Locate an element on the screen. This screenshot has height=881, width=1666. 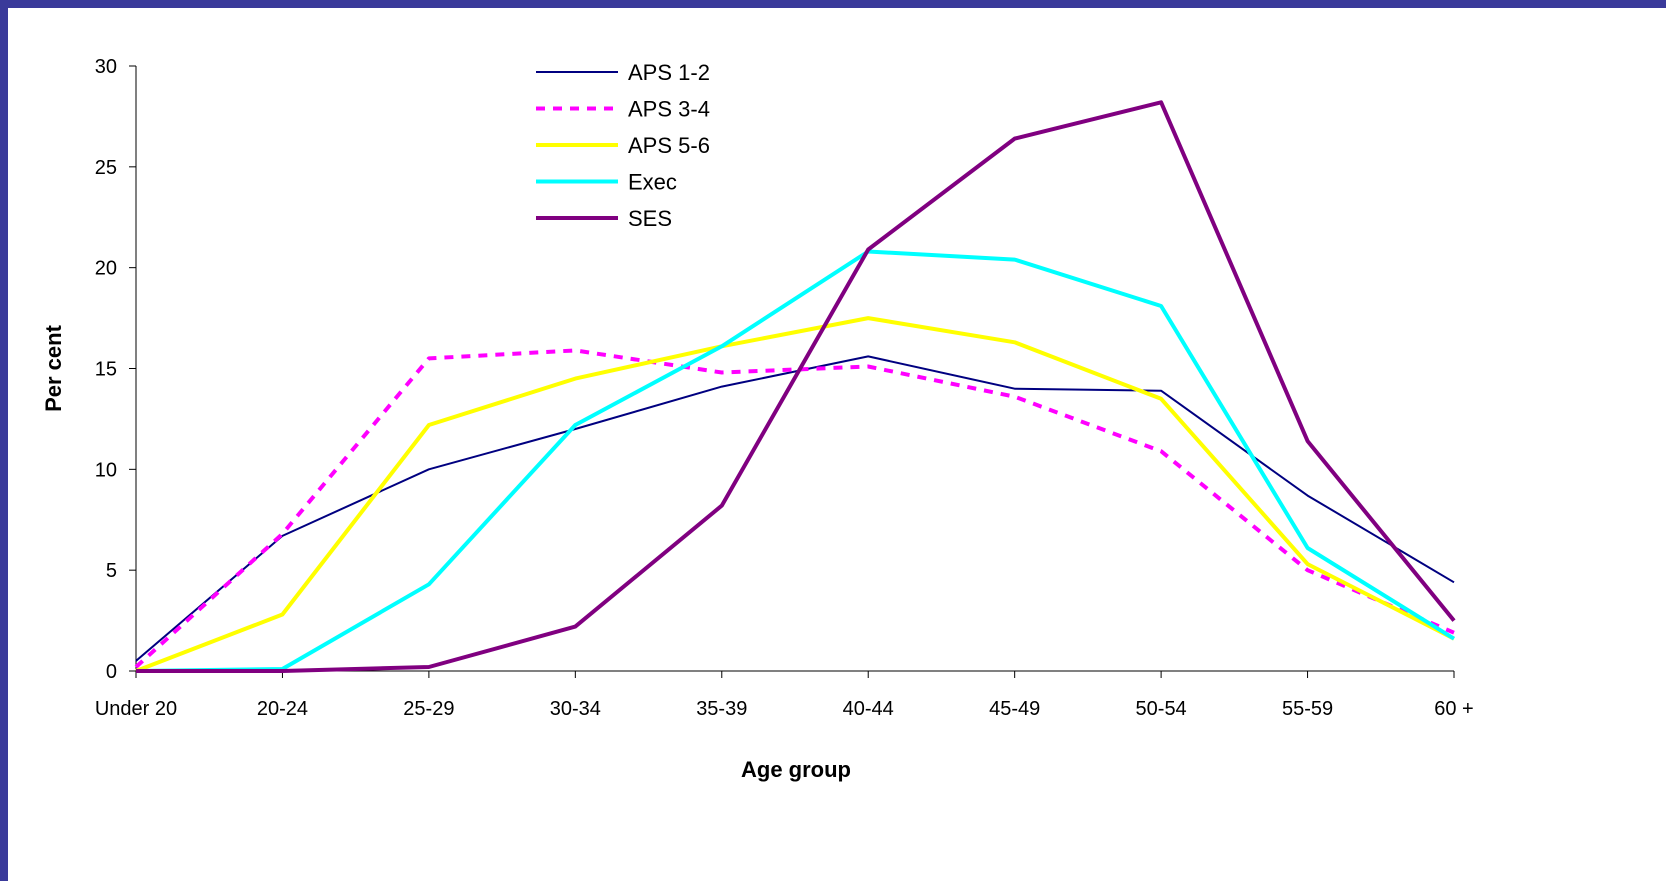
y-ticks: 0 5 10 15 20 25 30 is located at coordinates (115, 369).